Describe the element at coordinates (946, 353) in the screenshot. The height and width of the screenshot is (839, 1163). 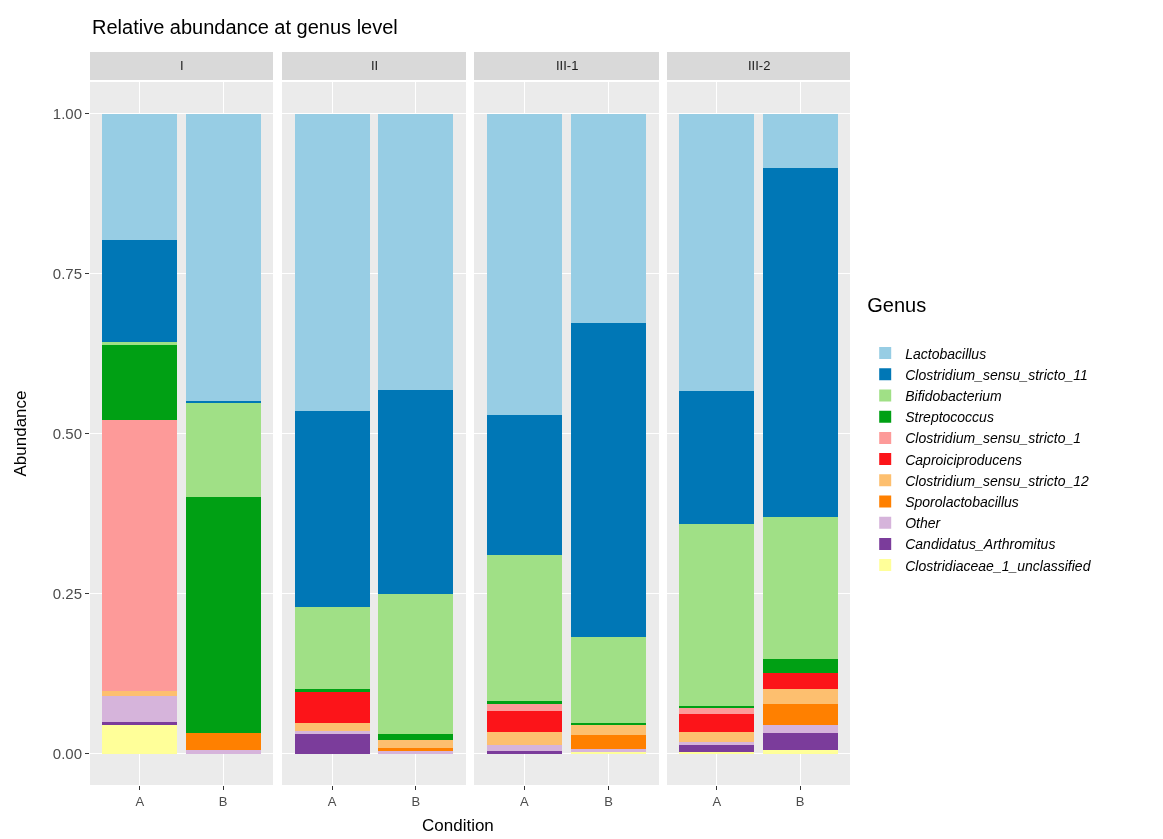
I see `legend-label: Lactobacillus` at that location.